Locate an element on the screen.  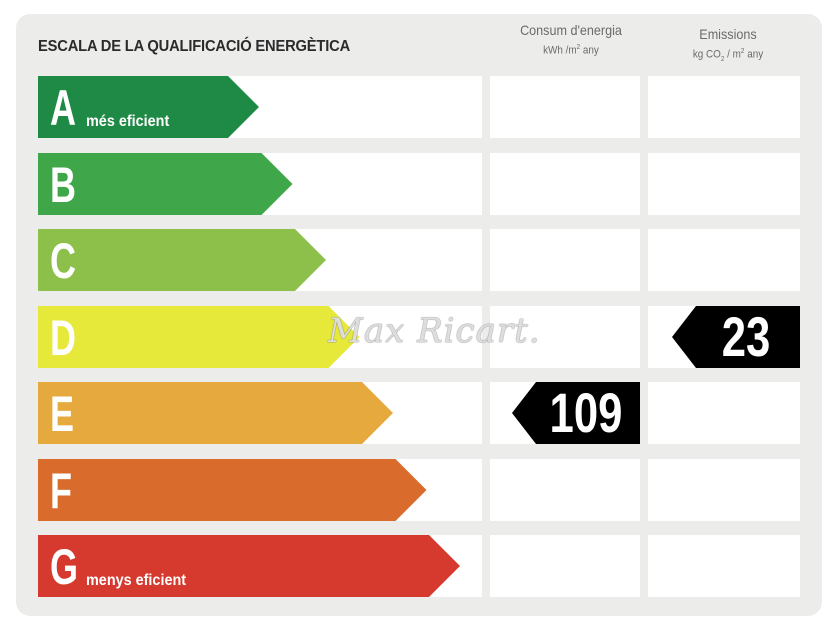
consumption-cell: 109 is located at coordinates (565, 413).